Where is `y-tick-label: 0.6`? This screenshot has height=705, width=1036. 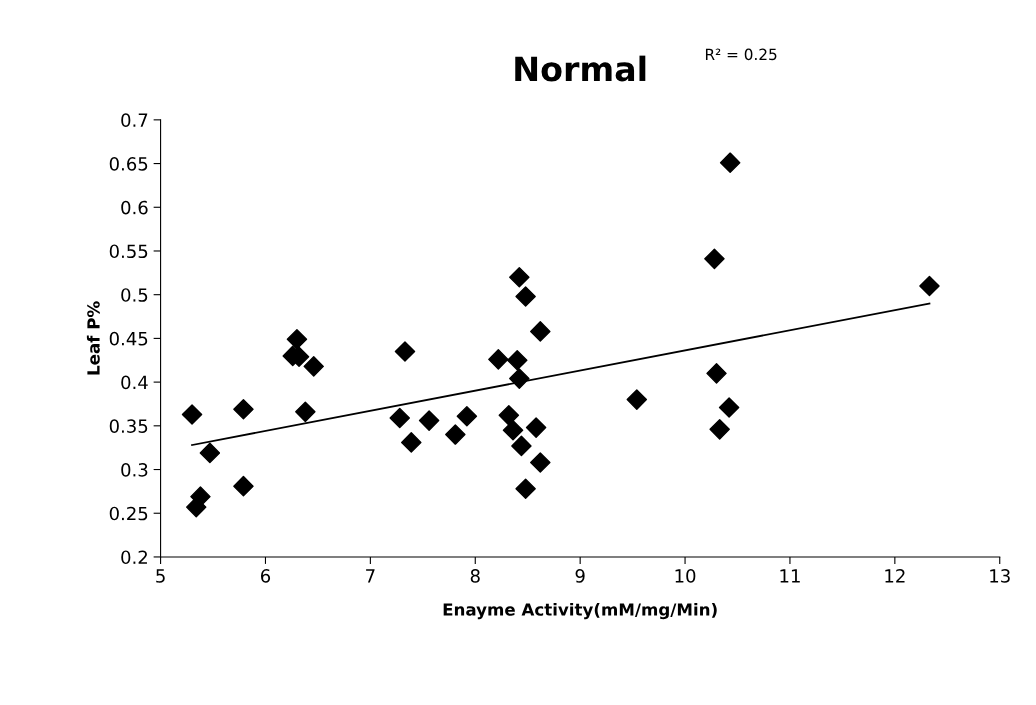
y-tick-label: 0.6 is located at coordinates (134, 207).